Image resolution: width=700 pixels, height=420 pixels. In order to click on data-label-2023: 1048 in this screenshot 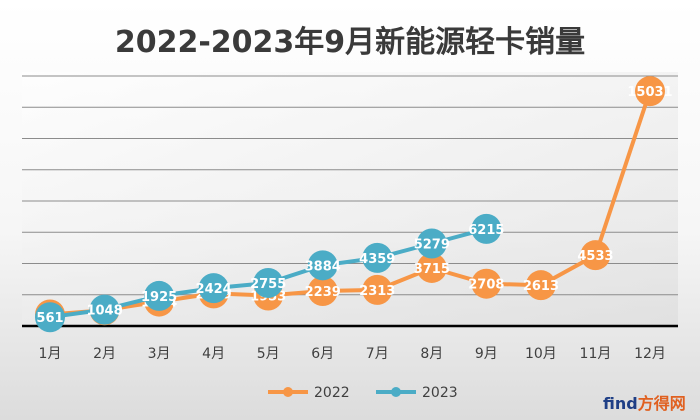, I will do `click(104, 311)`.